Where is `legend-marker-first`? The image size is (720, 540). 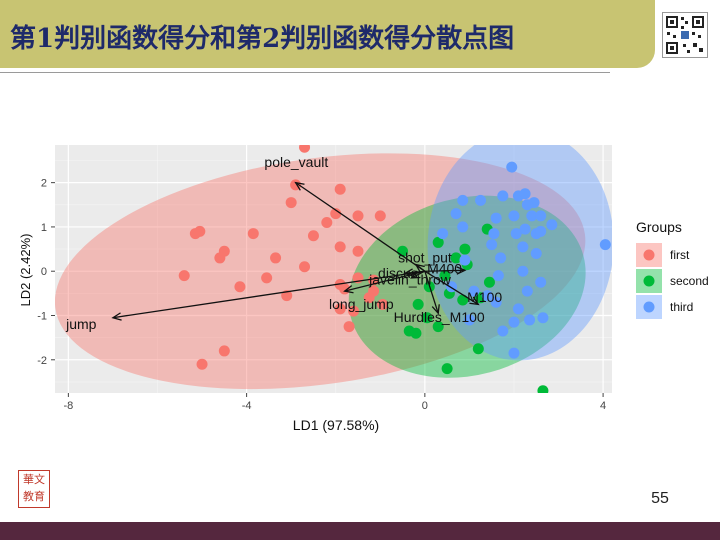 legend-marker-first is located at coordinates (649, 255).